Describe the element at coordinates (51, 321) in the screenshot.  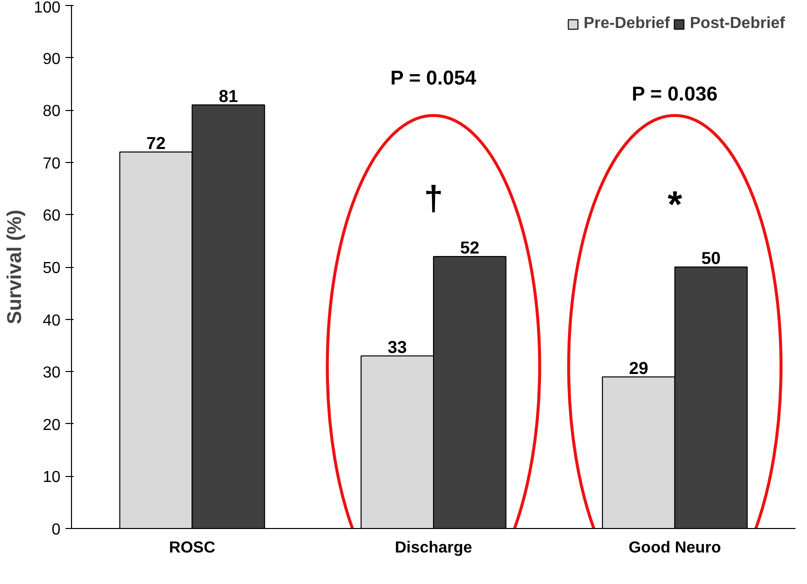
I see `y-tick-label: 40` at that location.